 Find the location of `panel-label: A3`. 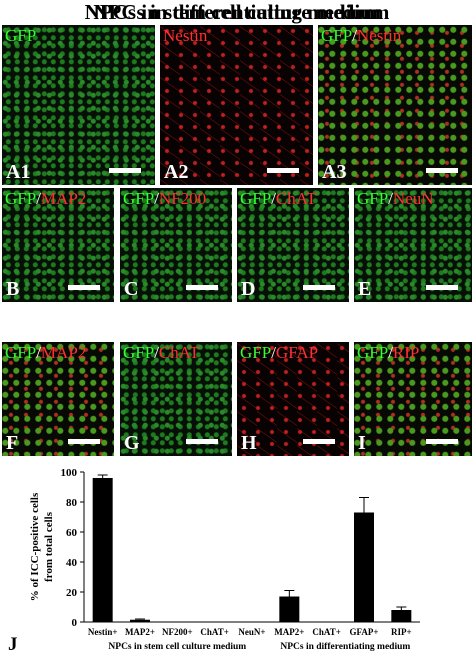

panel-label: A3 is located at coordinates (334, 172).